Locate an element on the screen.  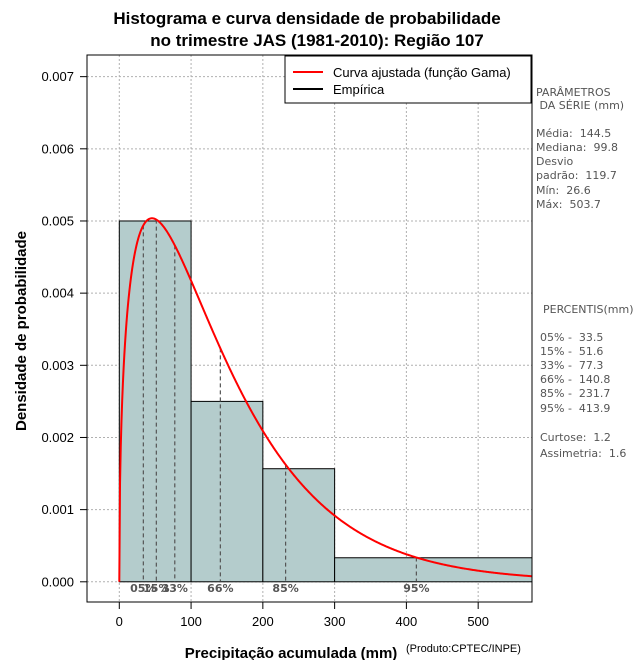
stat-median: Mediana: 99.8 is located at coordinates (577, 147).